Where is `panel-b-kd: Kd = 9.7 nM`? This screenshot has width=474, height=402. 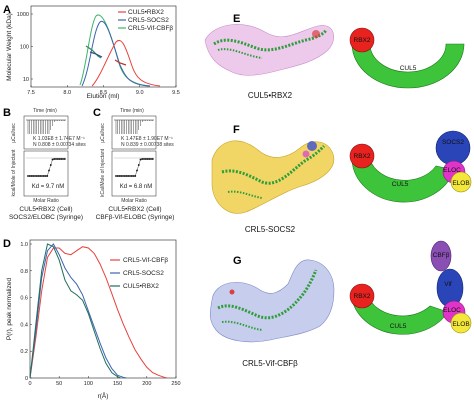
panel-b-kd: Kd = 9.7 nM is located at coordinates (48, 187).